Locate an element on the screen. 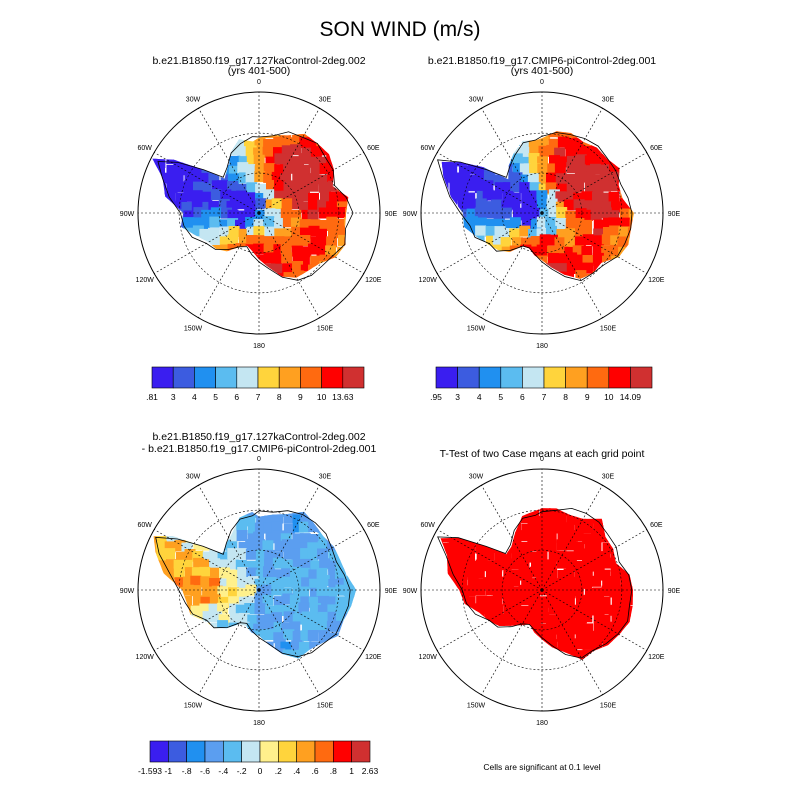 The height and width of the screenshot is (800, 800). longitude-label: 180 is located at coordinates (259, 346).